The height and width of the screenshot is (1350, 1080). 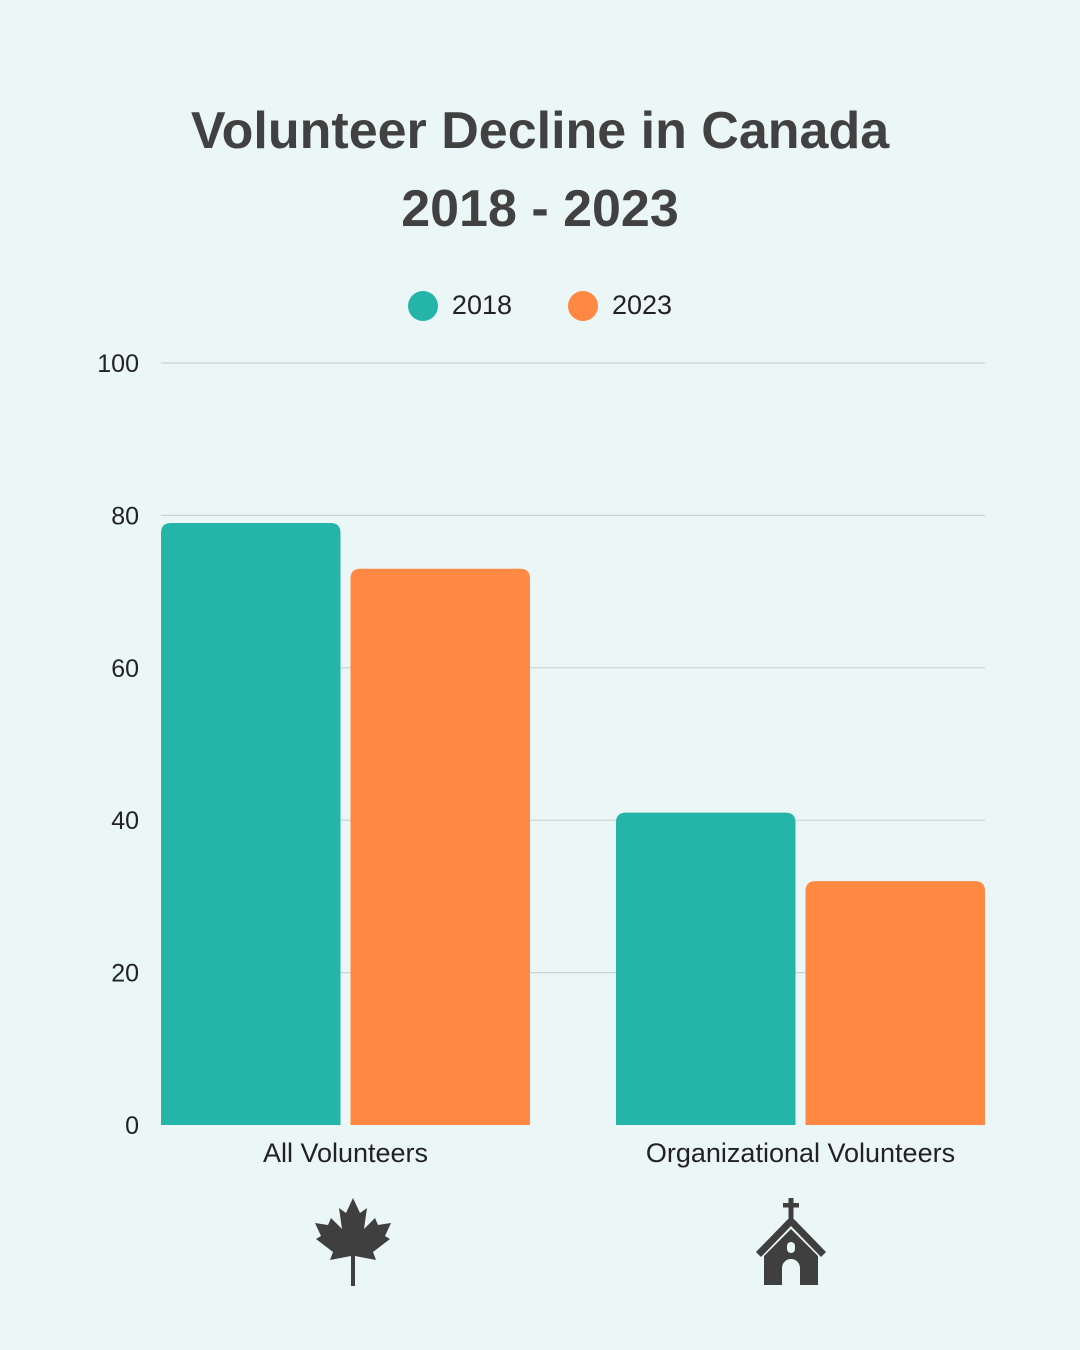 I want to click on legend-label-2023: 2023, so click(x=642, y=305).